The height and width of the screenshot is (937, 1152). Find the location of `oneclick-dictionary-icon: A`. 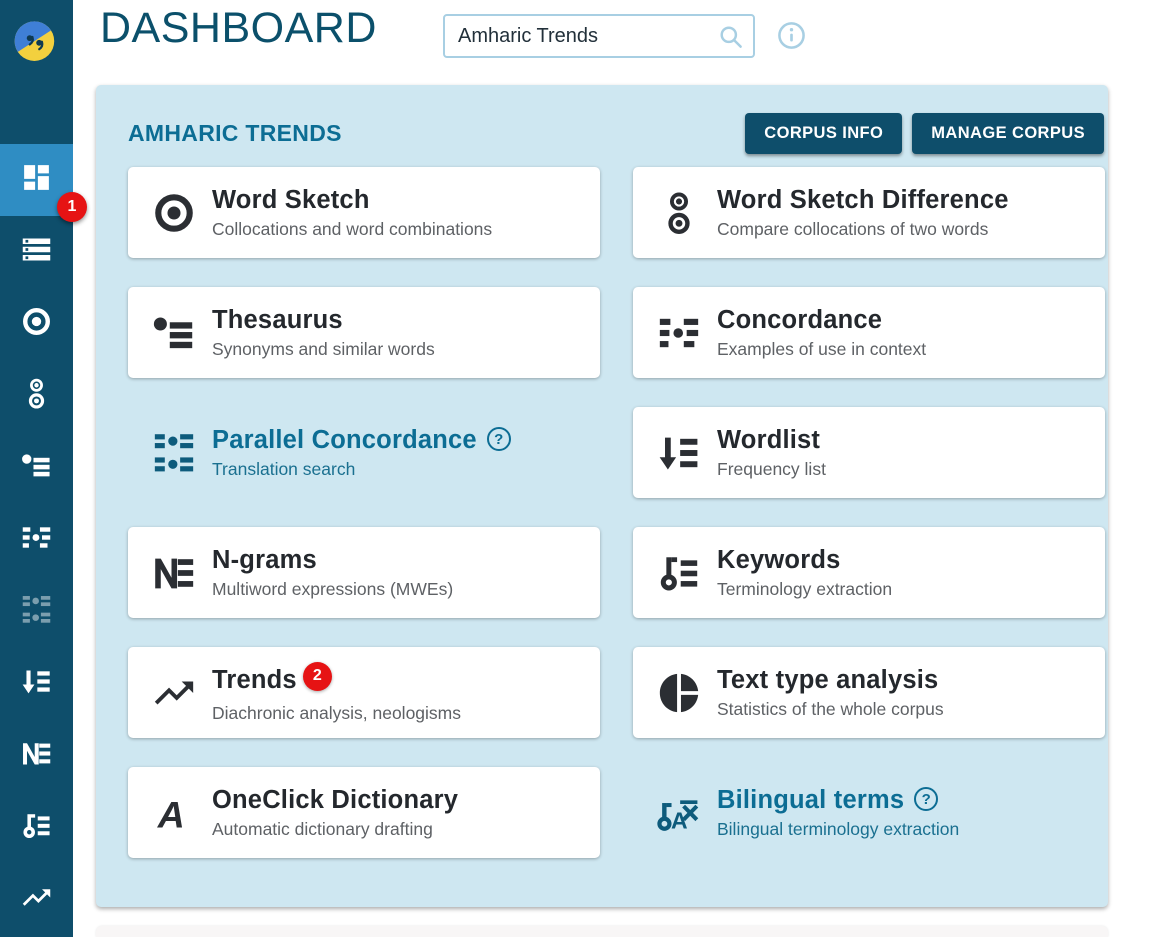

oneclick-dictionary-icon: A is located at coordinates (174, 813).